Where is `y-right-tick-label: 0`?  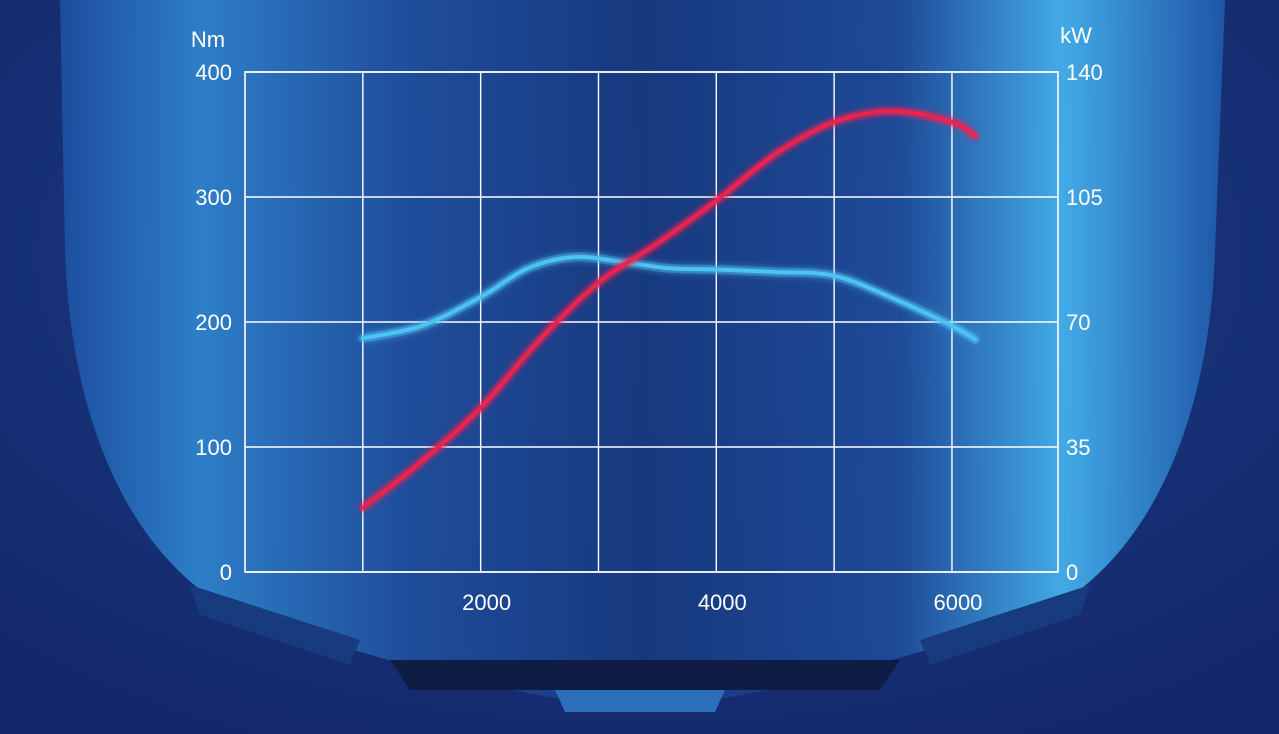
y-right-tick-label: 0 is located at coordinates (1072, 572).